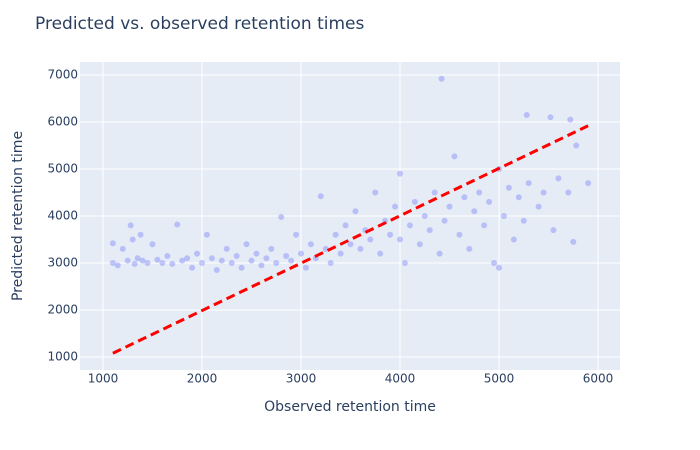  I want to click on x-tick-label: 1000, so click(103, 379).